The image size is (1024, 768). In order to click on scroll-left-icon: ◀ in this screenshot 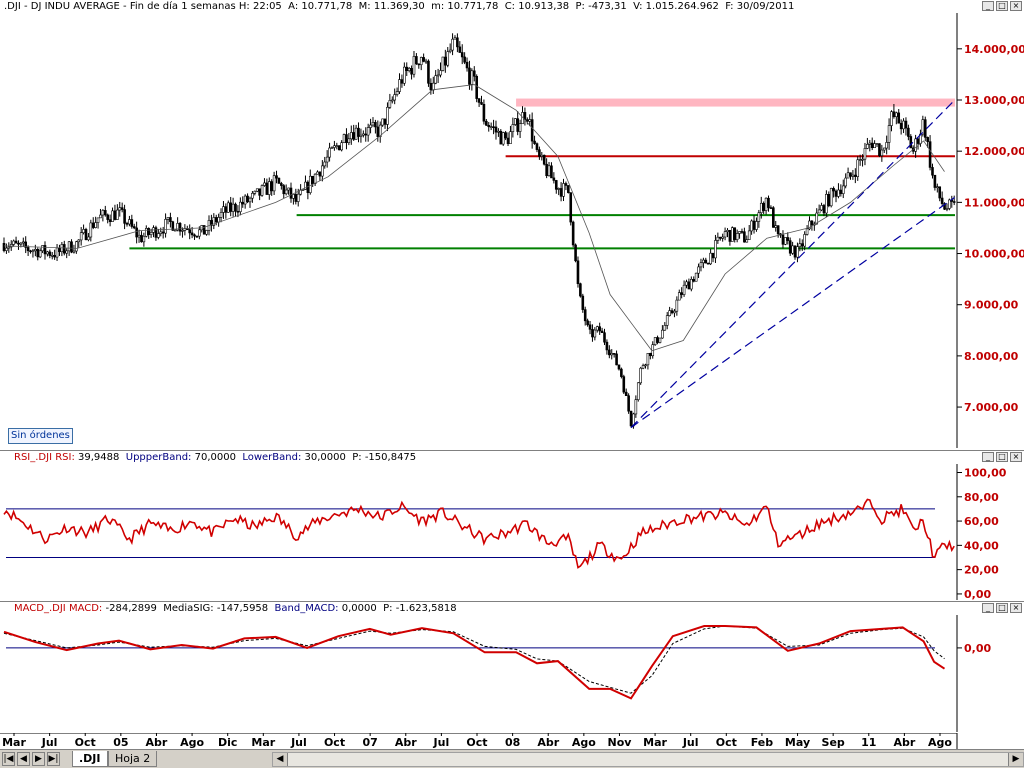, I will do `click(280, 759)`.